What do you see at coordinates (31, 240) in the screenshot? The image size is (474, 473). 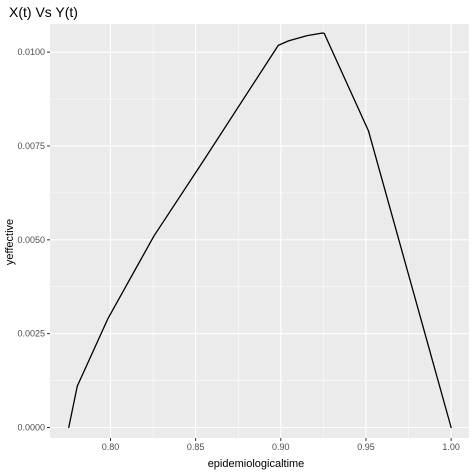 I see `y-tick-label: 0.0050` at bounding box center [31, 240].